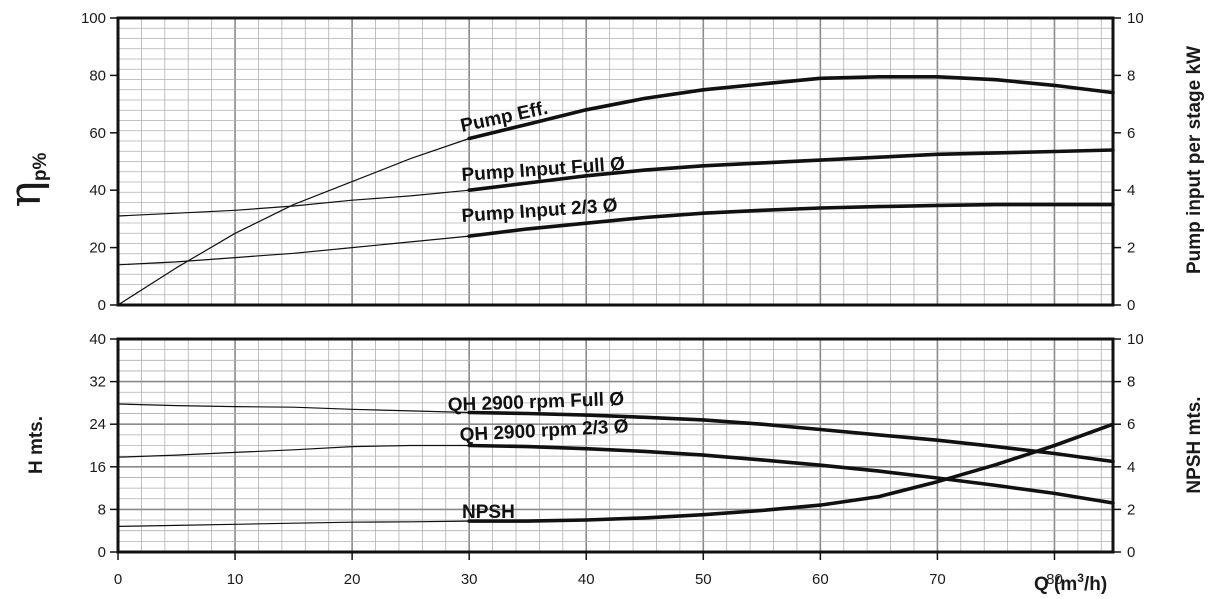  Describe the element at coordinates (97, 75) in the screenshot. I see `left-tick-label: 80` at that location.